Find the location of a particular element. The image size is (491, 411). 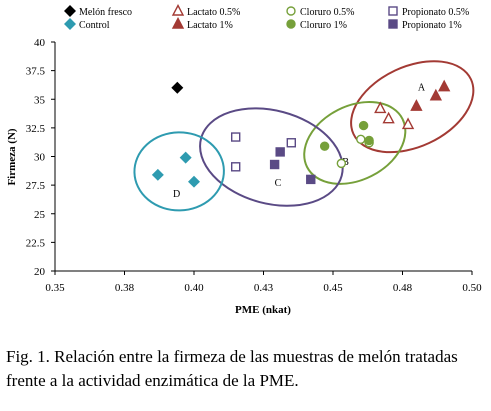

y-tick-label: 25 is located at coordinates (40, 215).